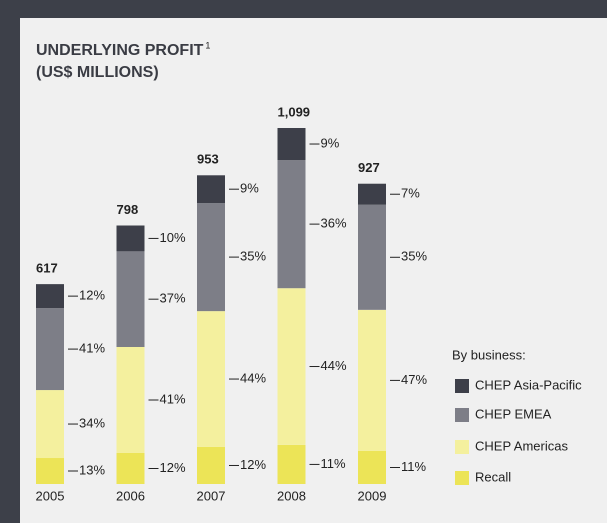  I want to click on legend-label: CHEP Asia-Pacific, so click(528, 384).